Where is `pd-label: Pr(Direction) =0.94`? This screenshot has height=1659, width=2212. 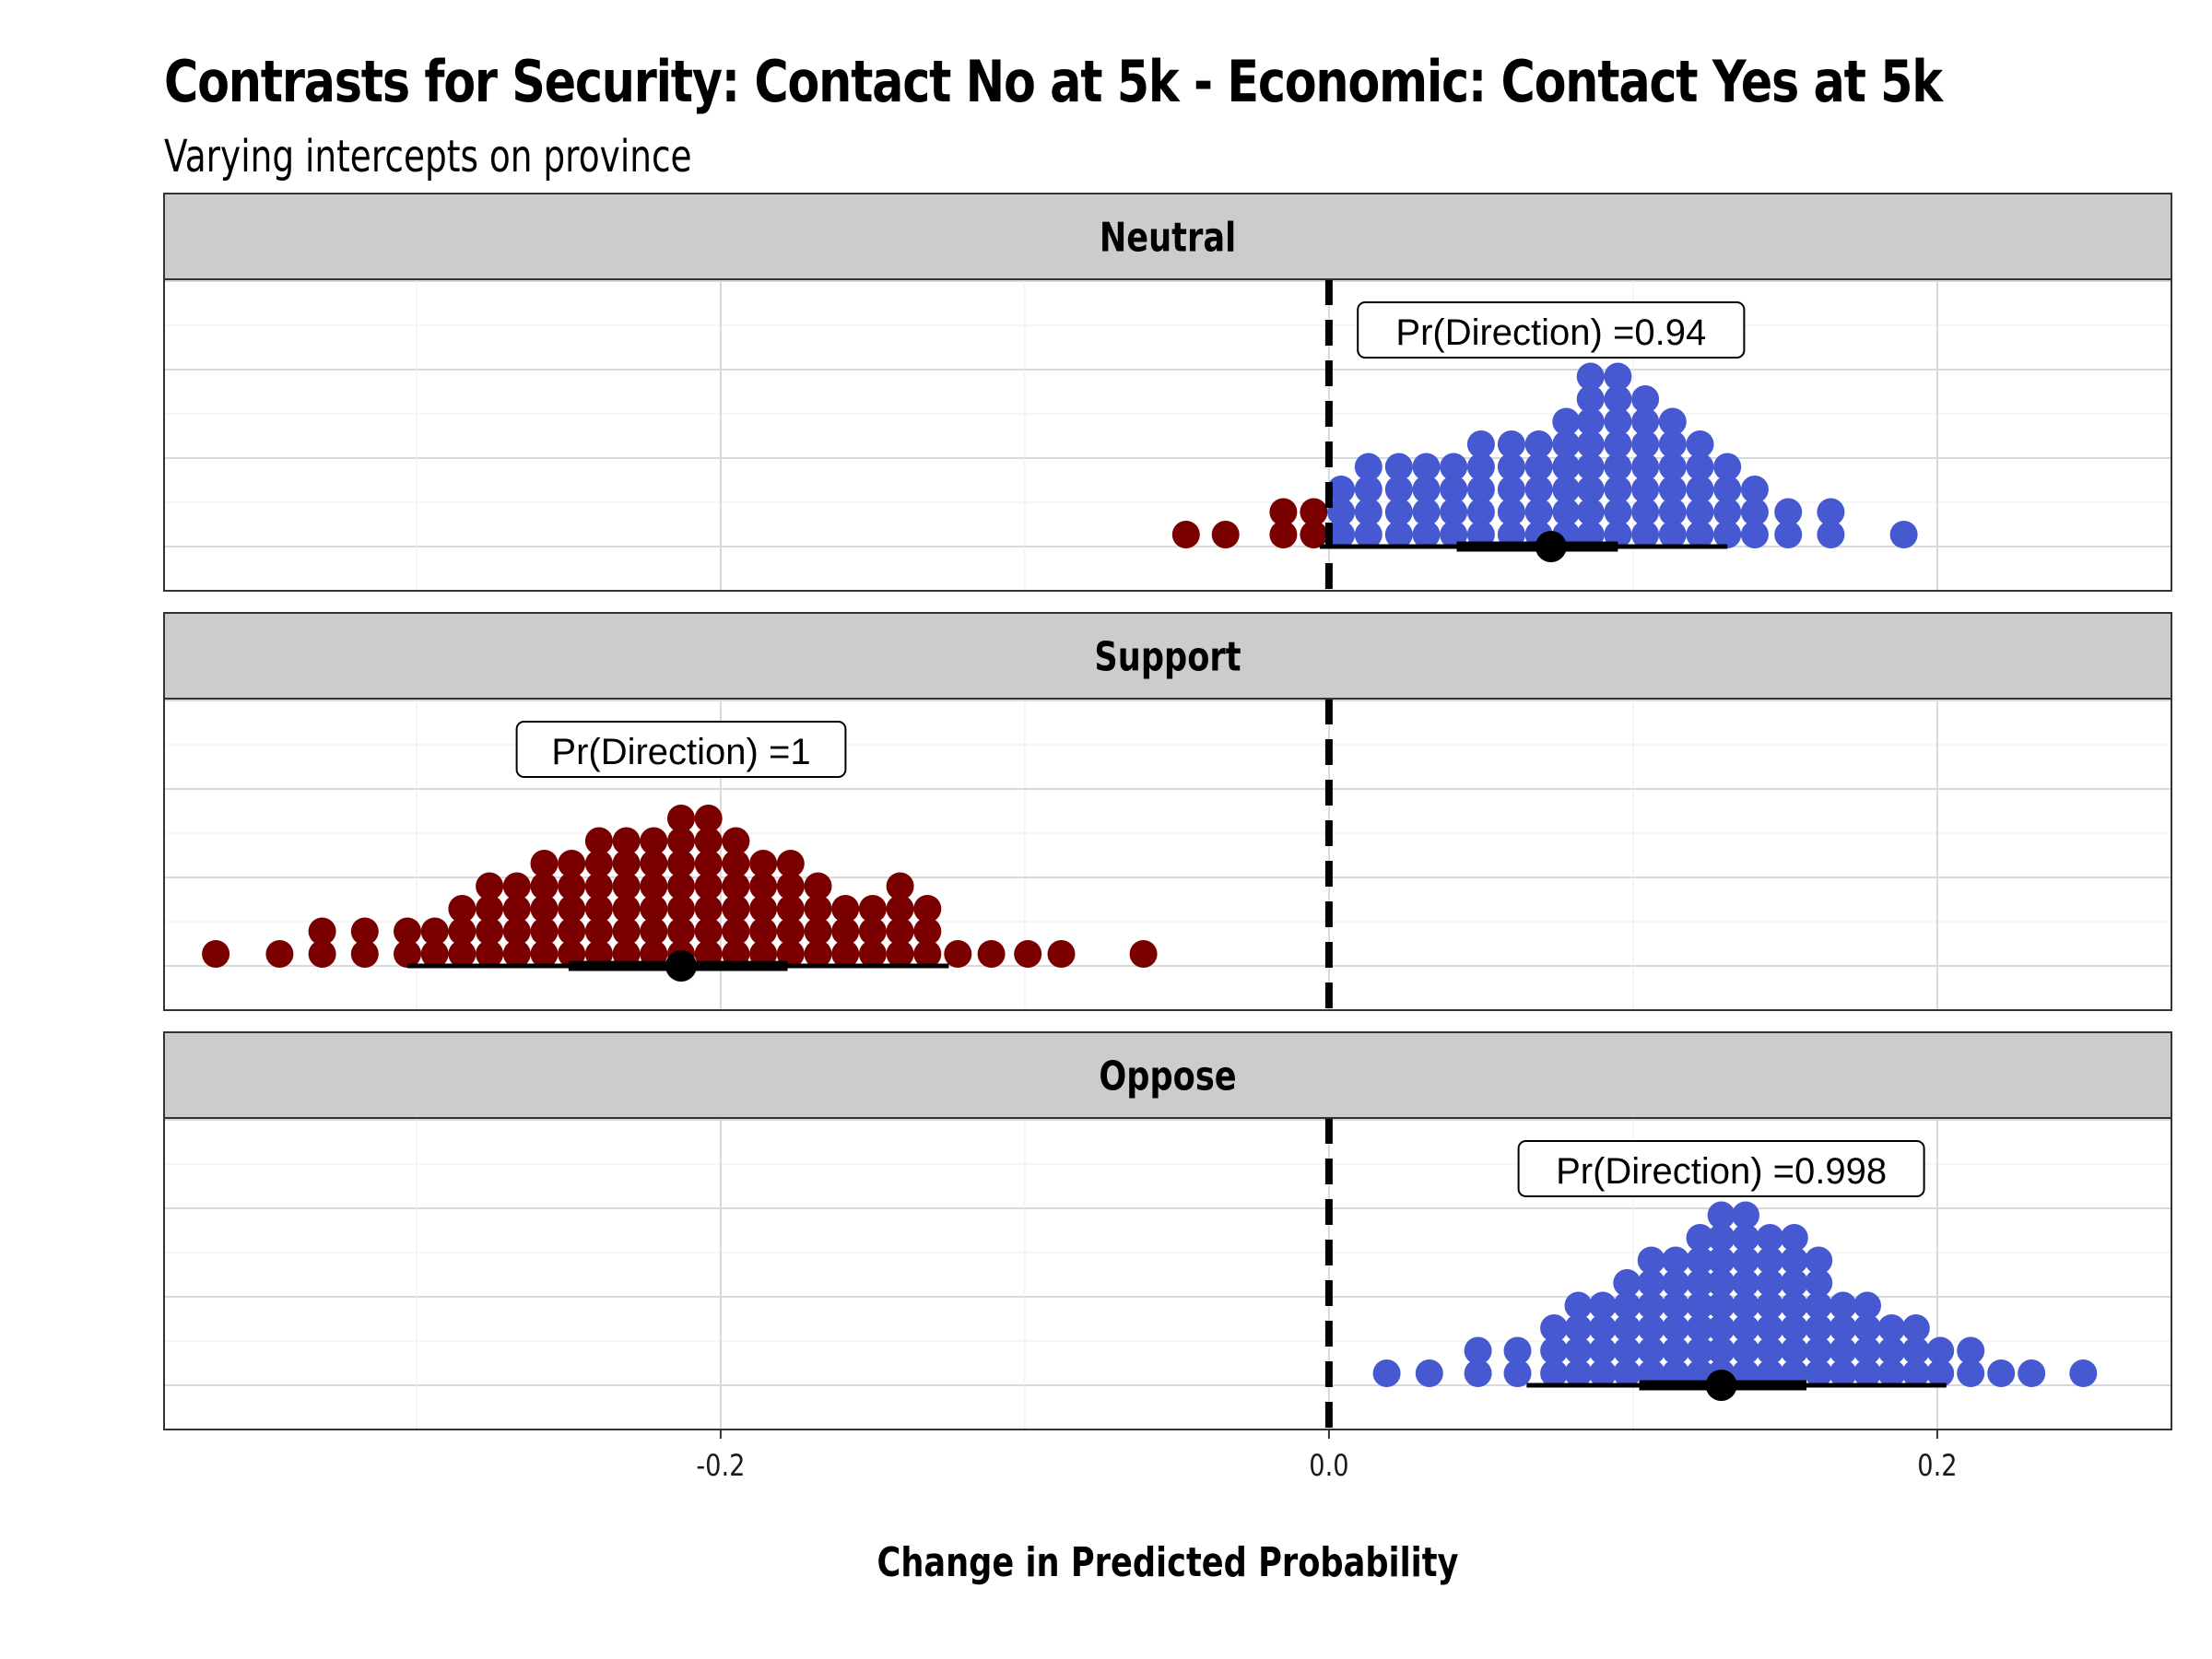
pd-label: Pr(Direction) =0.94 is located at coordinates (1551, 330).